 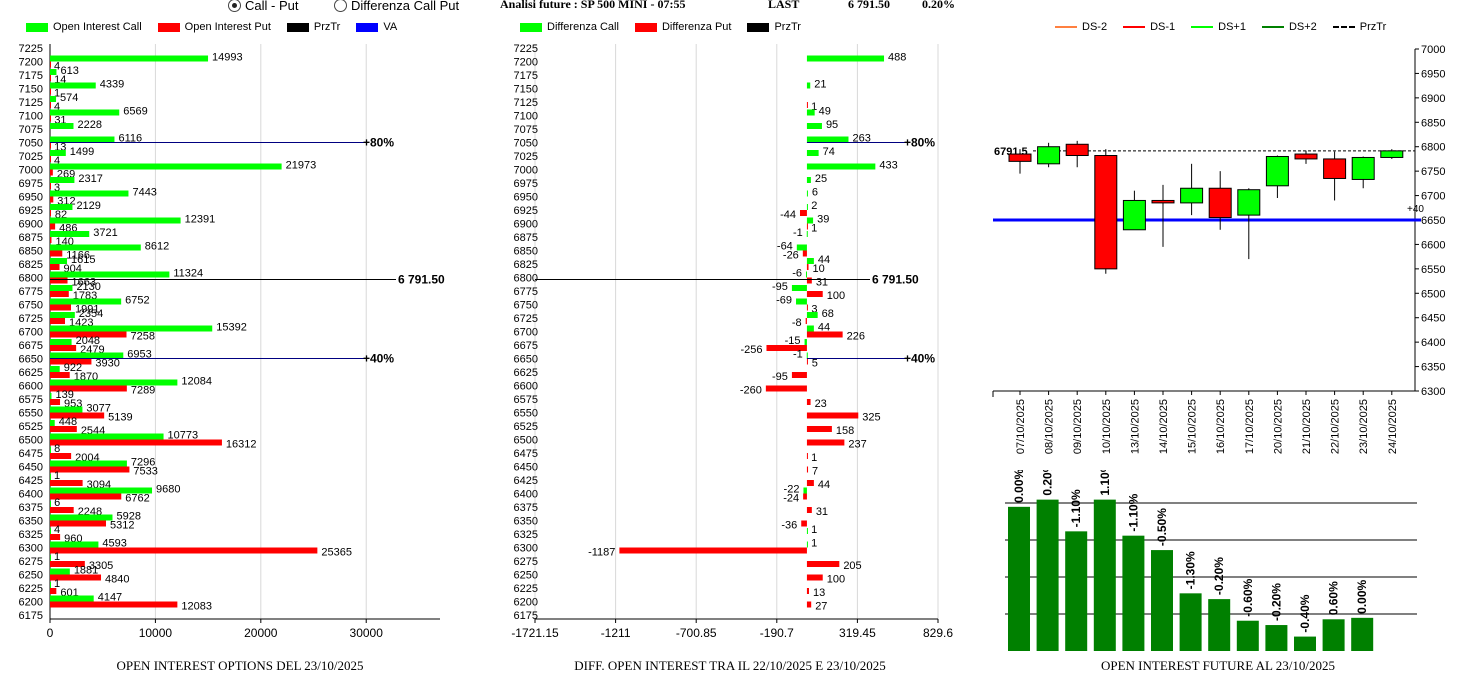 I want to click on y-tick-label: 6700, so click(x=1433, y=197).